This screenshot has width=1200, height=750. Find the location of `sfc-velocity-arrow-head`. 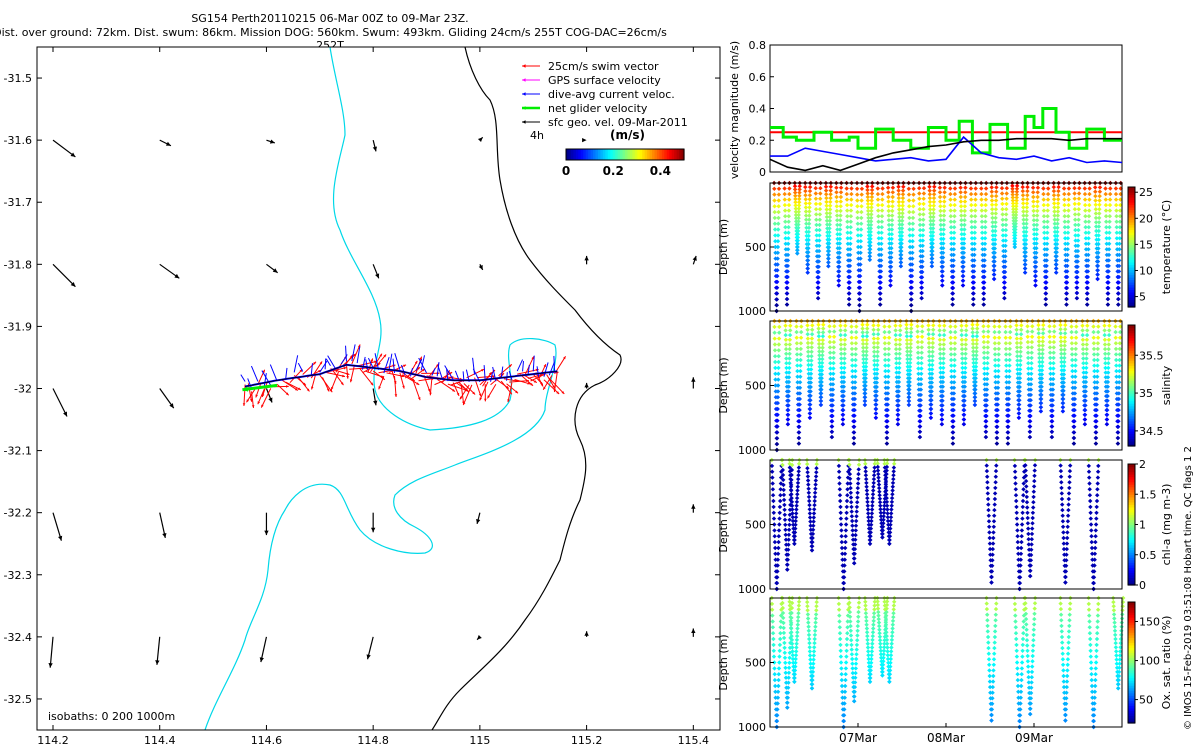

sfc-velocity-arrow-head is located at coordinates (694, 258).